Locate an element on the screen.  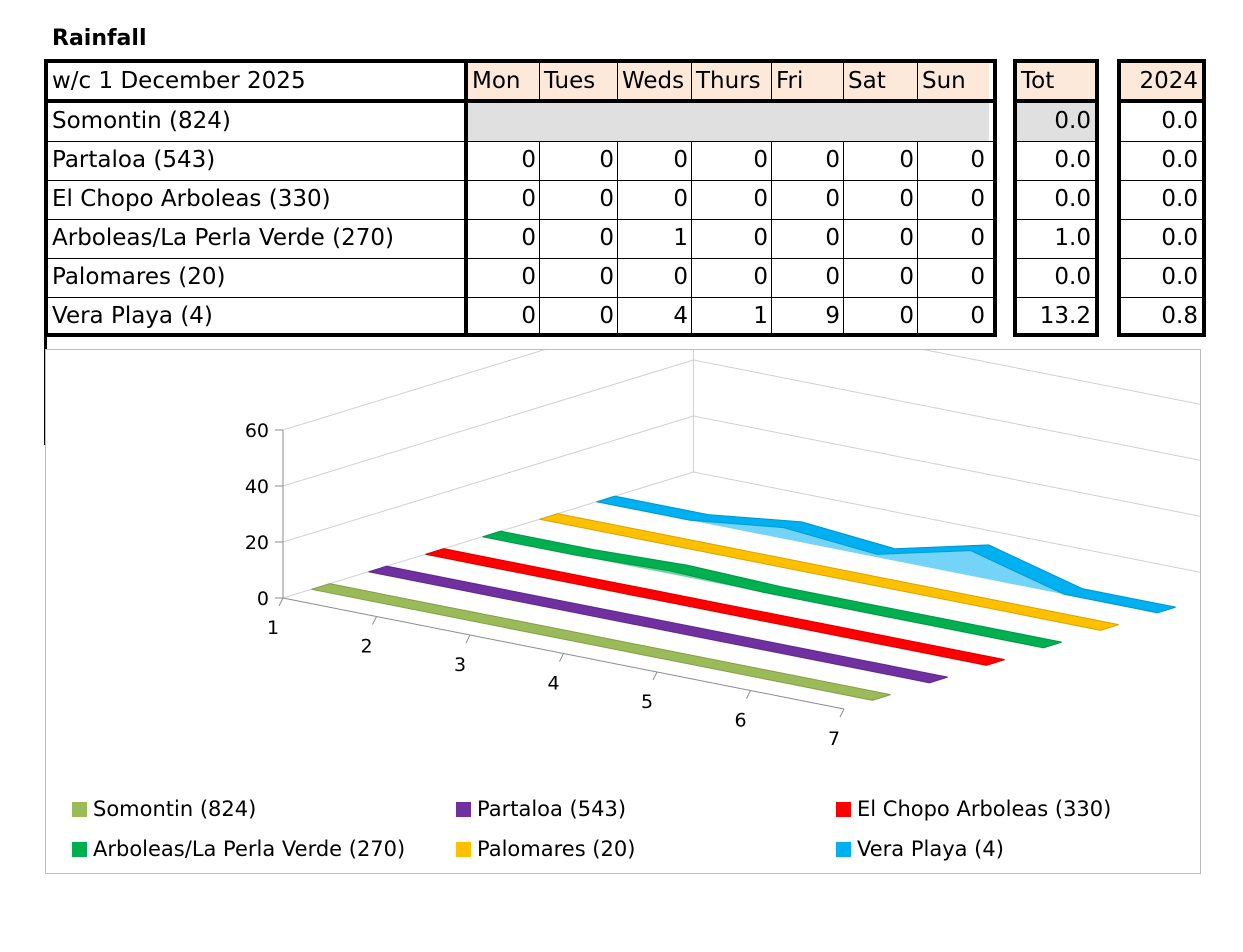
page-title: Rainfall is located at coordinates (99, 38).